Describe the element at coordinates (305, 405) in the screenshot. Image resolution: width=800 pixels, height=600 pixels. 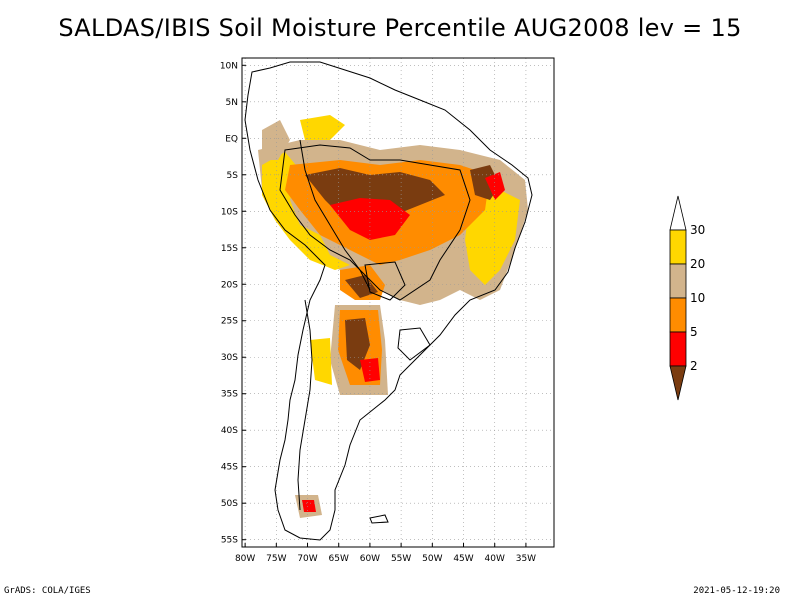
I see `border-argentina-chile` at that location.